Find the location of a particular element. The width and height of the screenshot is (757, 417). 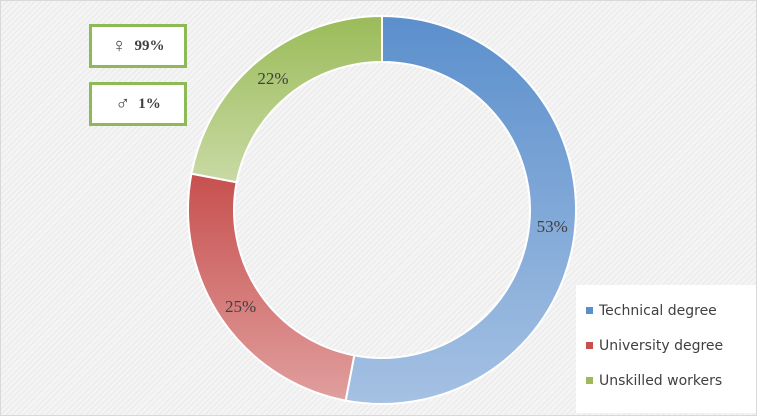

female-percentage: 99% is located at coordinates (149, 45).